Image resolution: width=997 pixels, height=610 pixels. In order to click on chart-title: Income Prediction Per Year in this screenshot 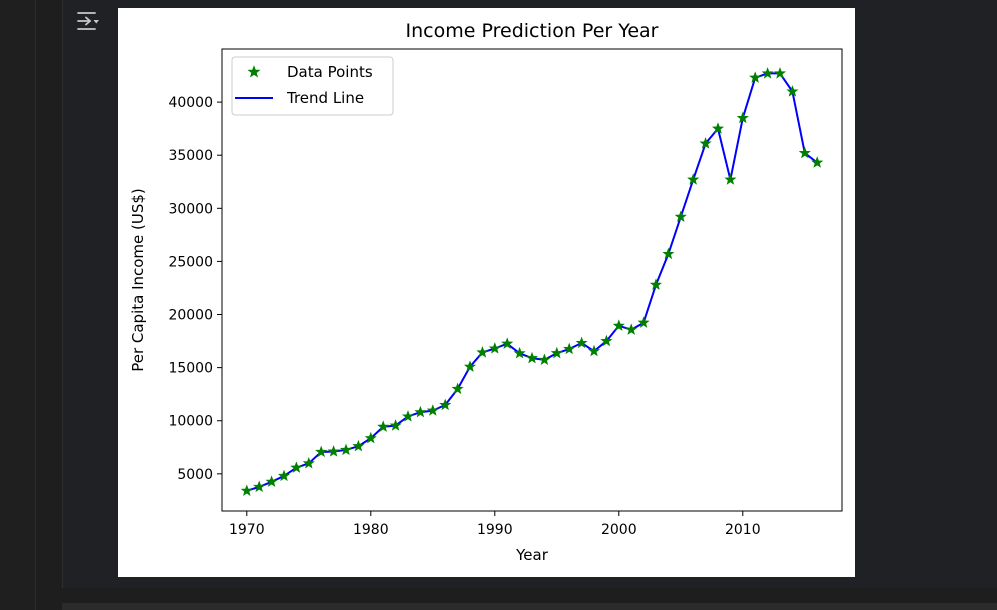, I will do `click(532, 31)`.